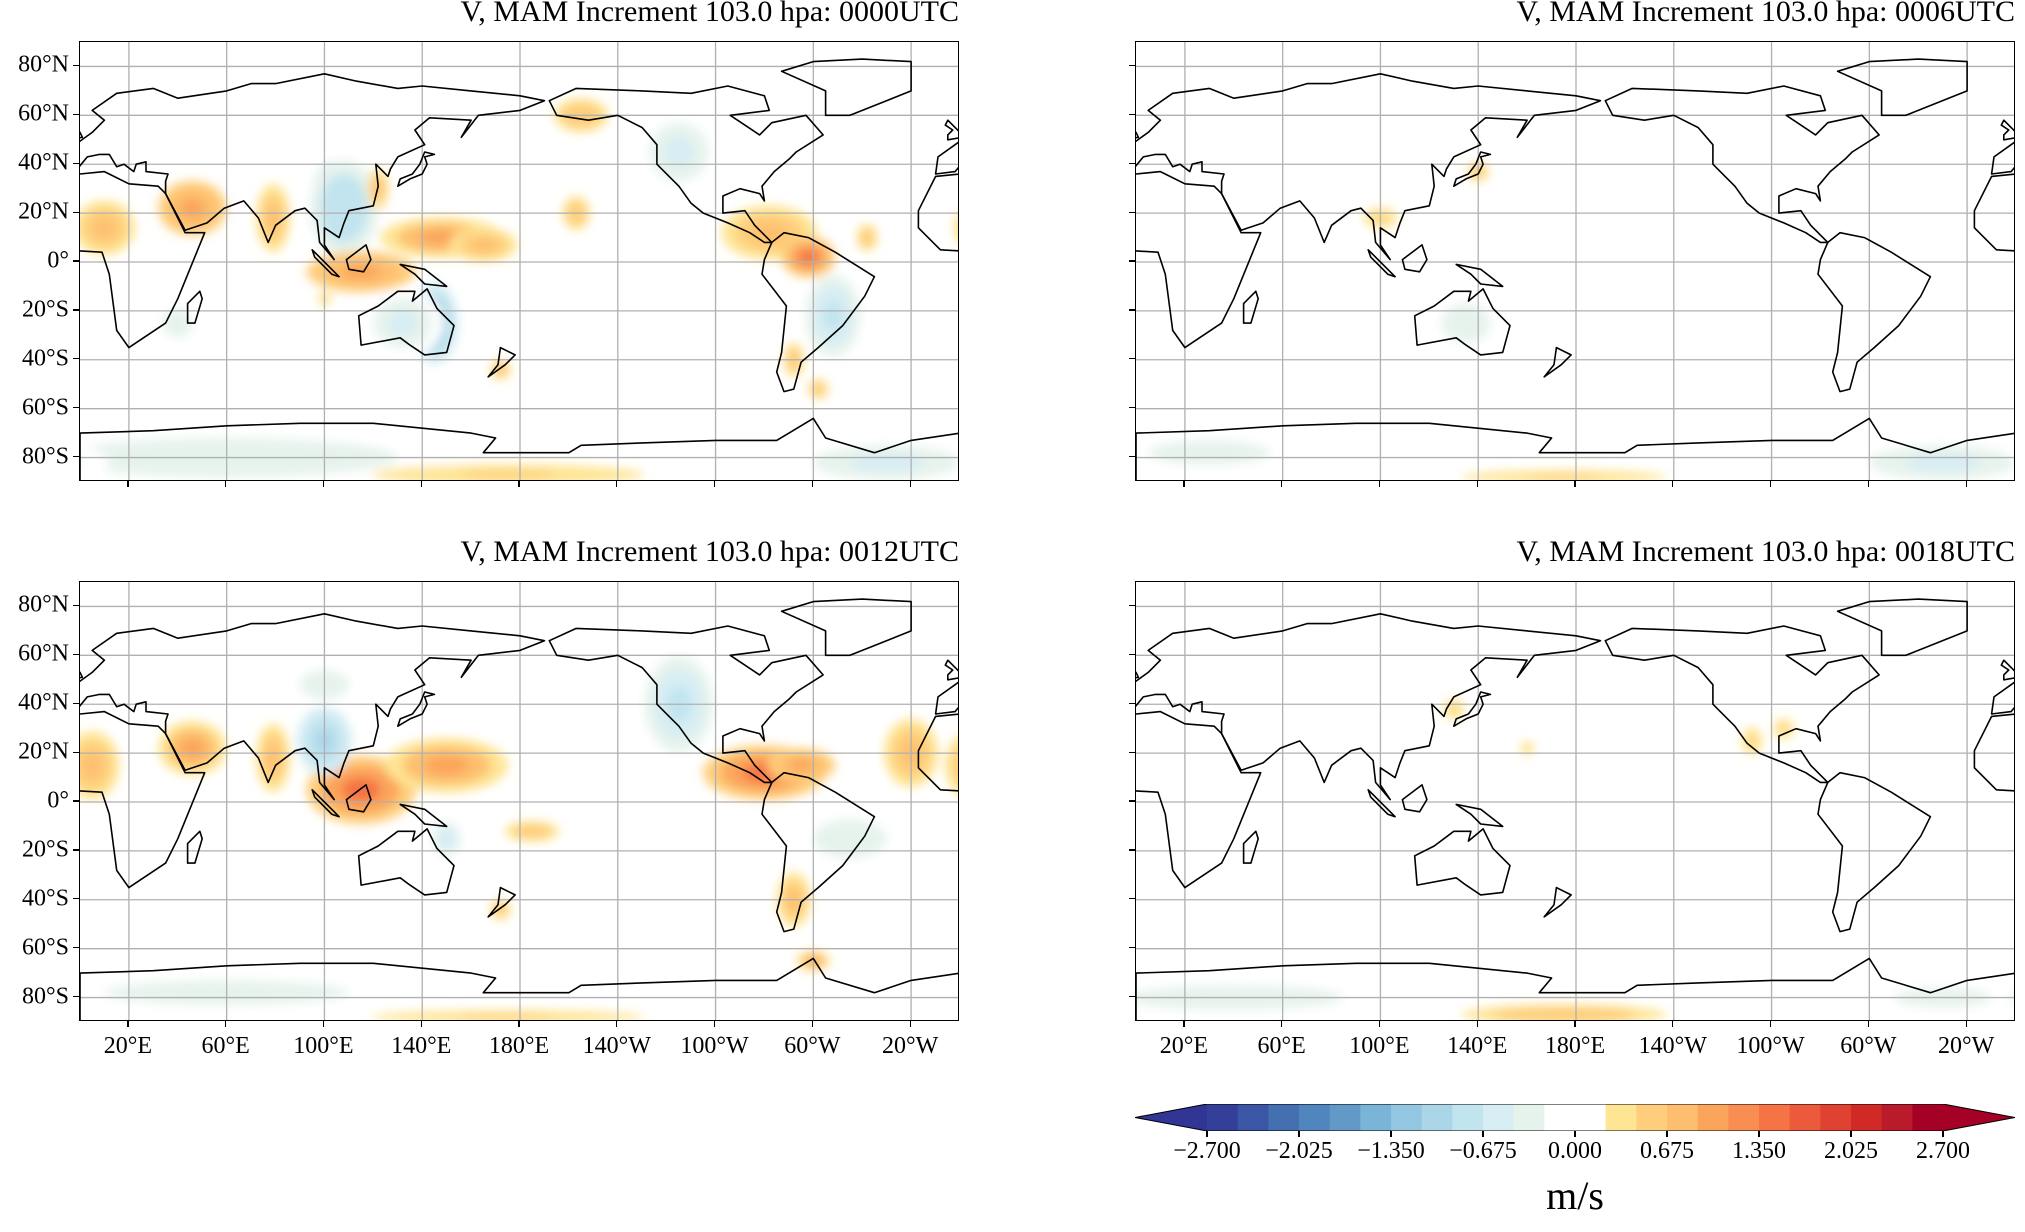  Describe the element at coordinates (1667, 1151) in the screenshot. I see `colorbar-tick-label: 0.675` at that location.